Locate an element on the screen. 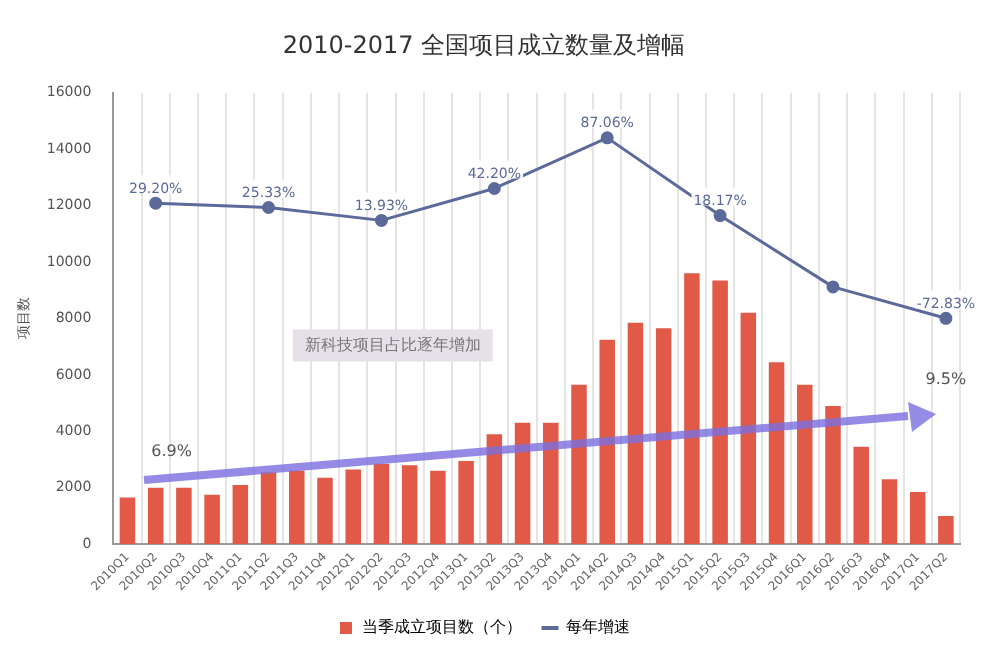 This screenshot has height=656, width=1000. annotation: 9.5% is located at coordinates (946, 379).